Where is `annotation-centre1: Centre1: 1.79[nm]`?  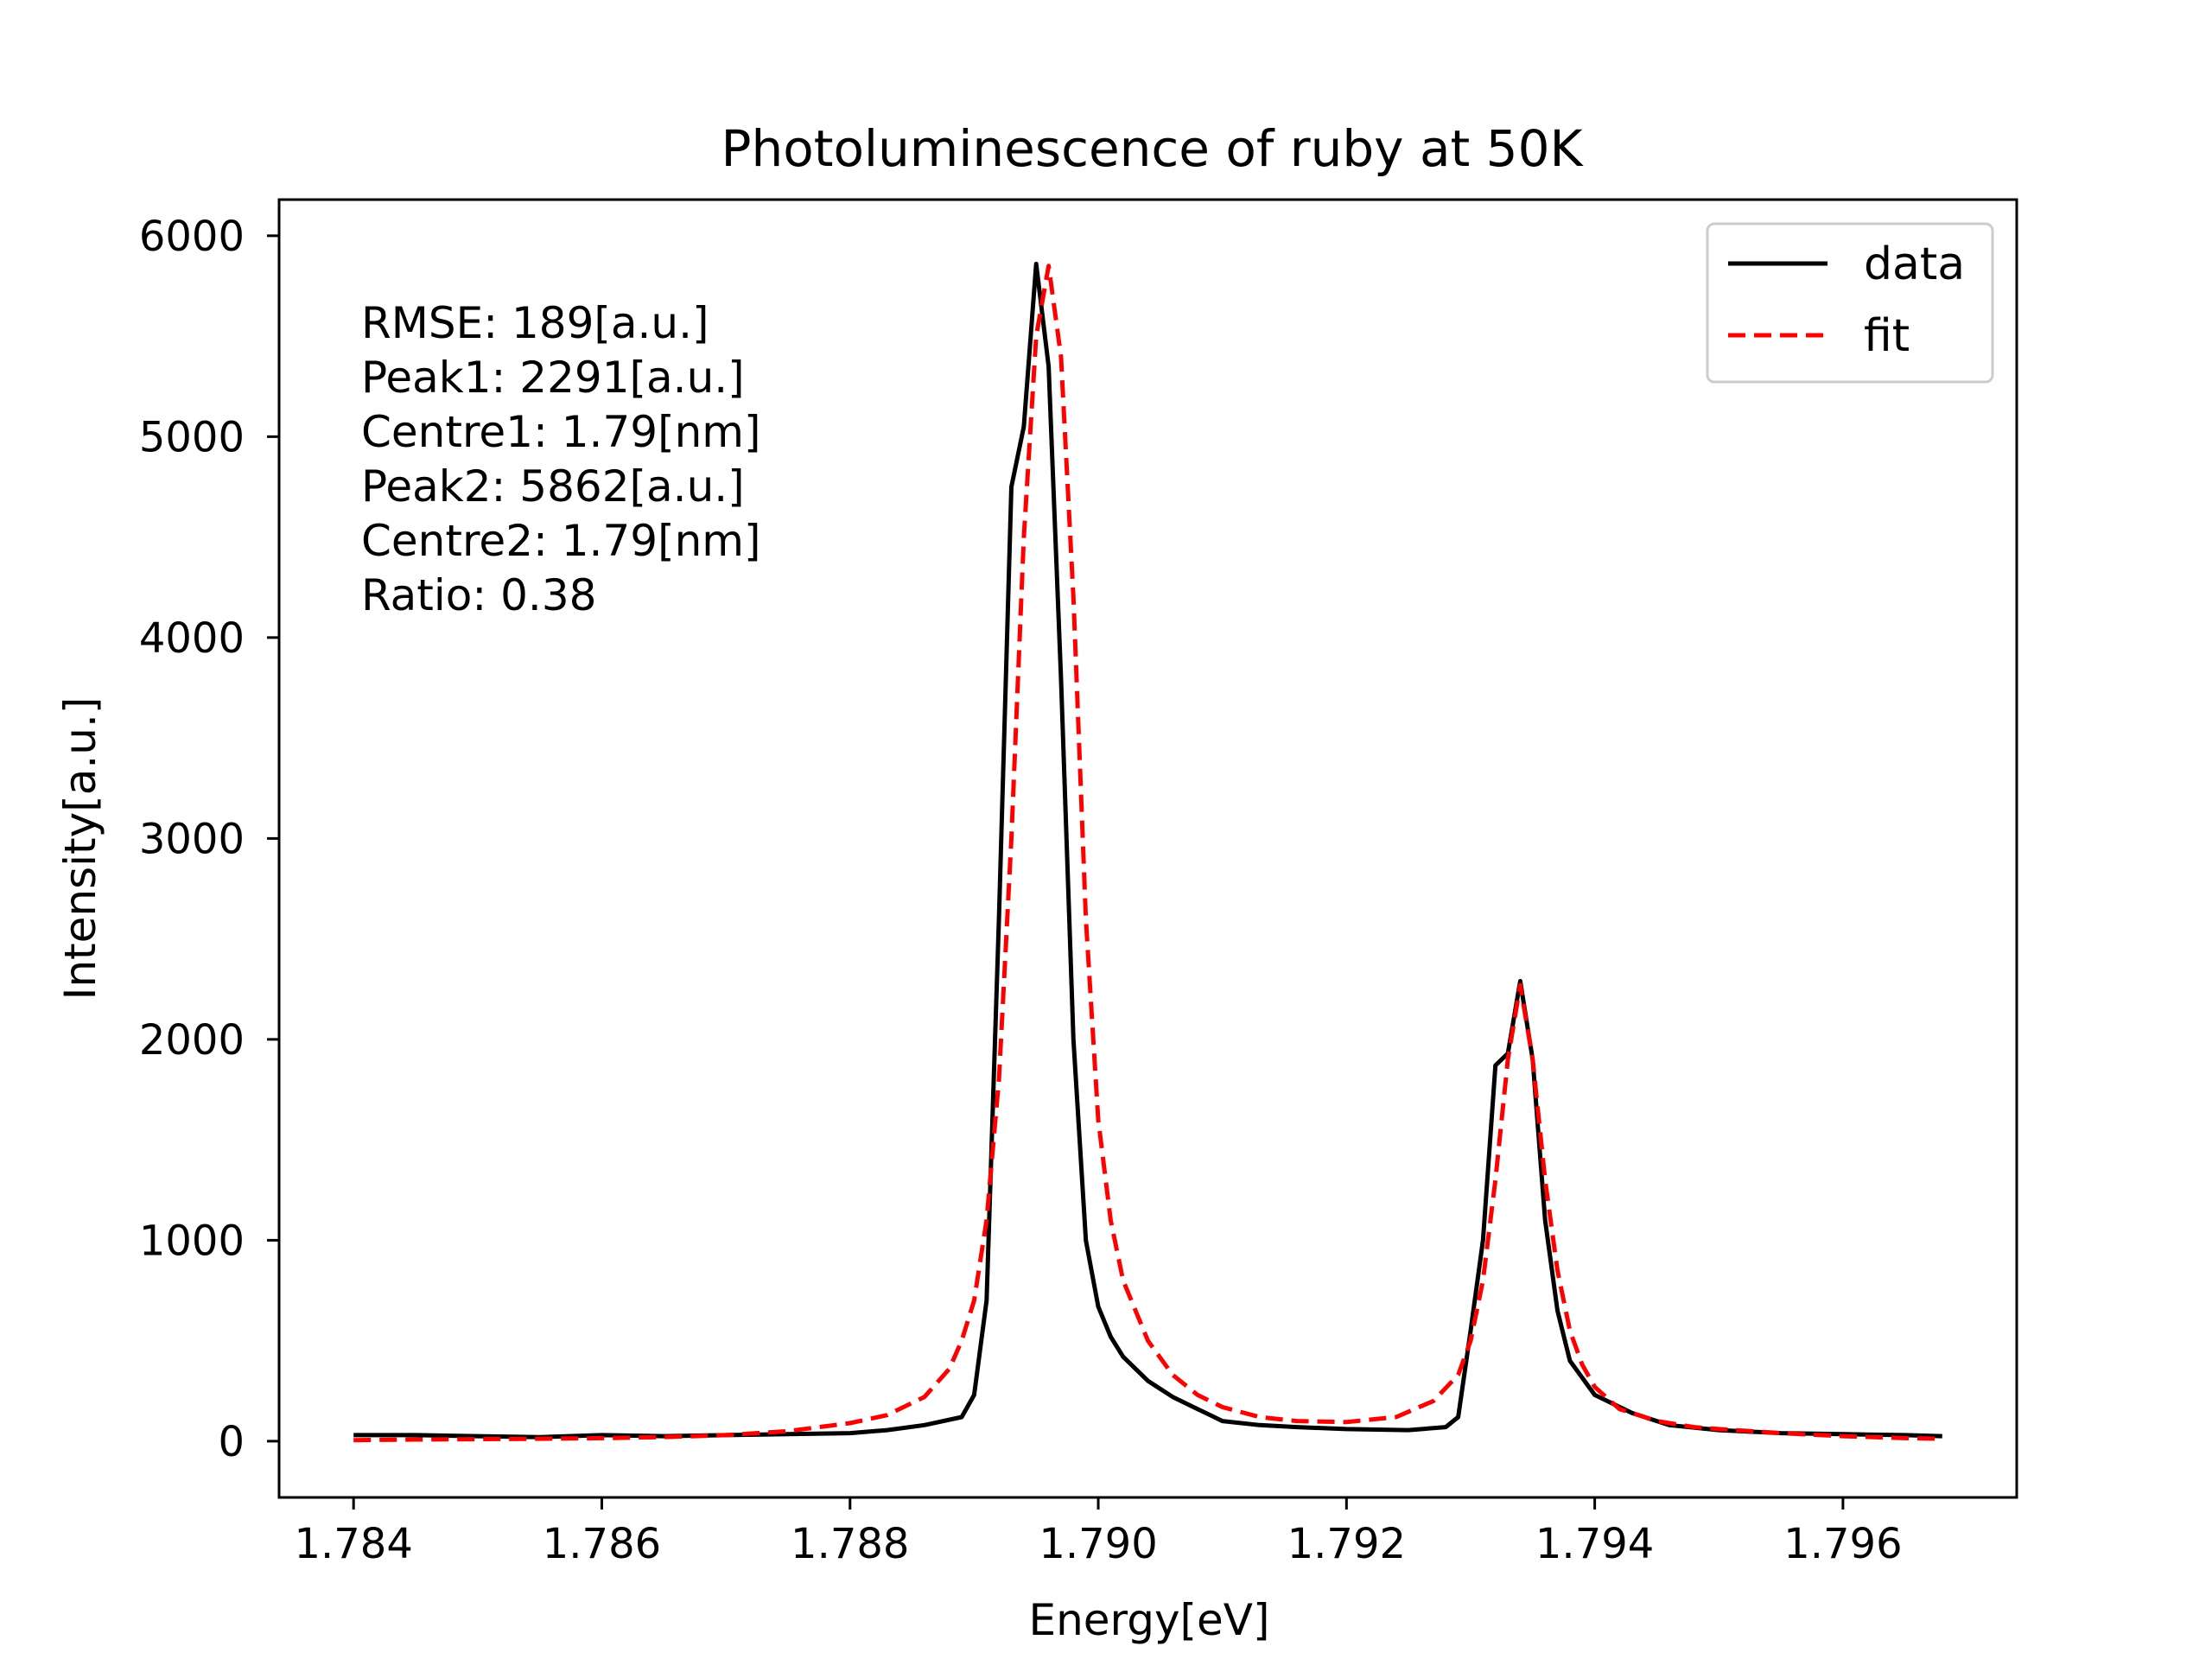 annotation-centre1: Centre1: 1.79[nm] is located at coordinates (560, 432).